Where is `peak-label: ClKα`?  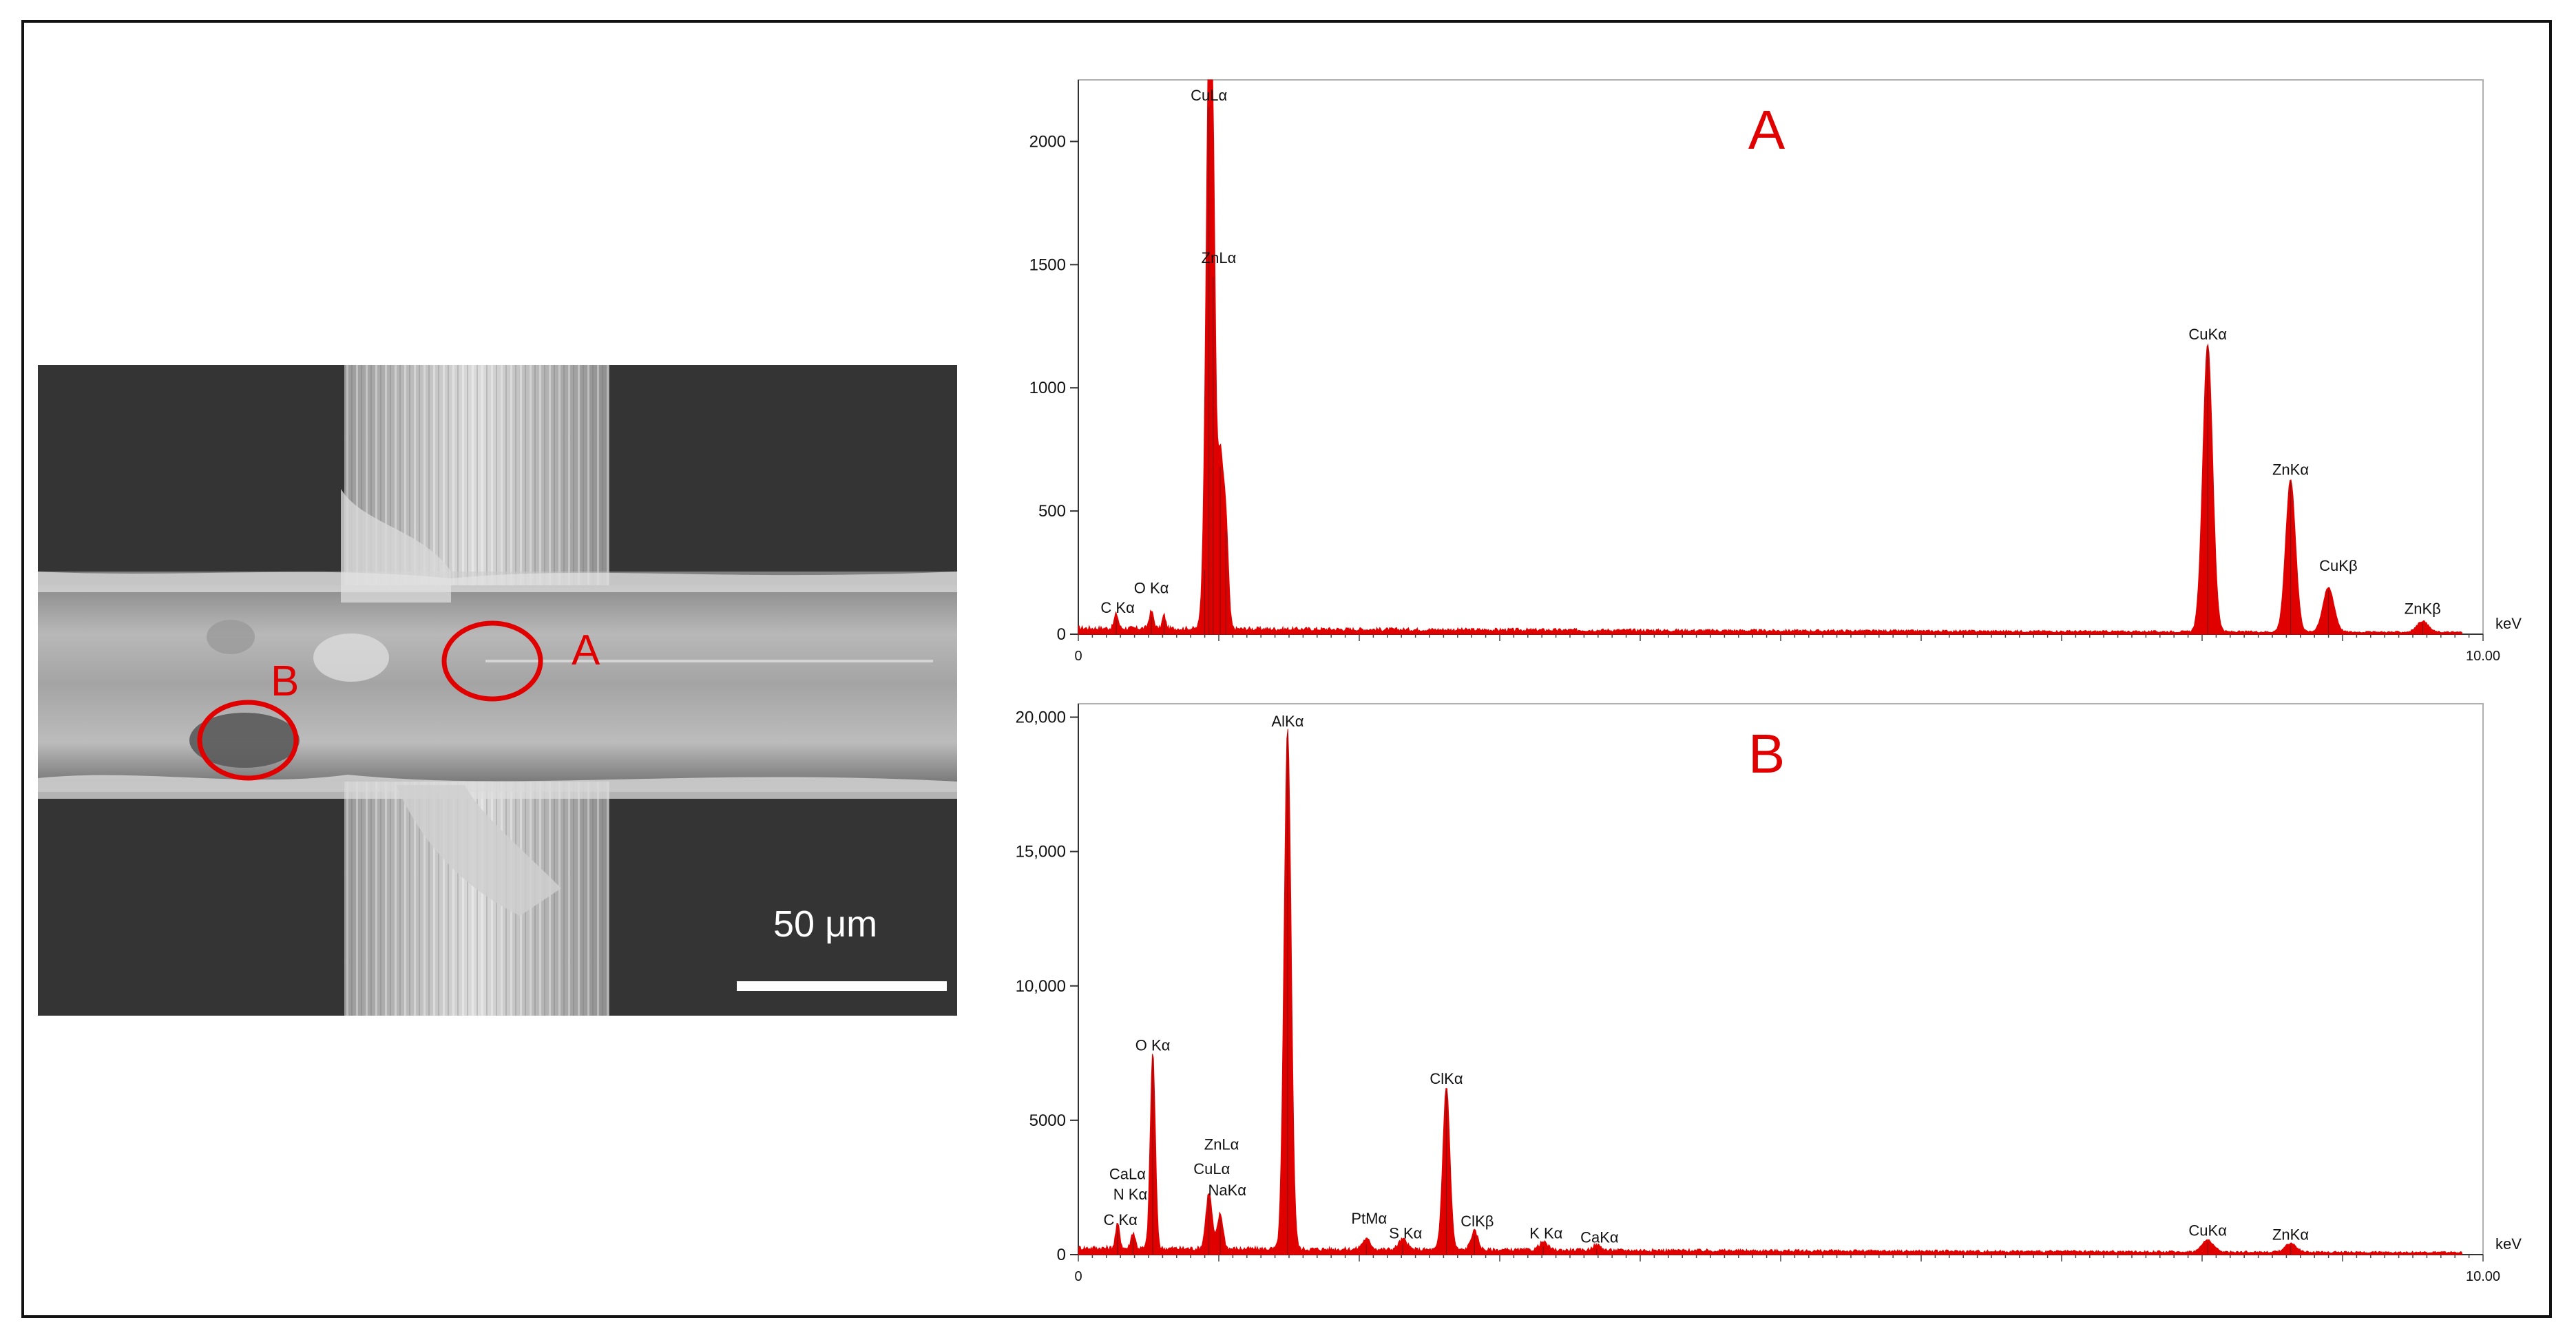 peak-label: ClKα is located at coordinates (1447, 1078).